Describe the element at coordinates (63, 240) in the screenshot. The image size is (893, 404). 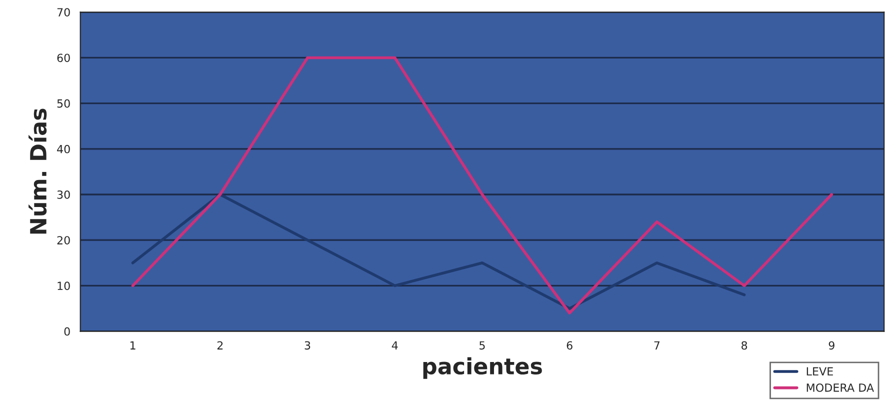
I see `y-tick-label: 20` at that location.